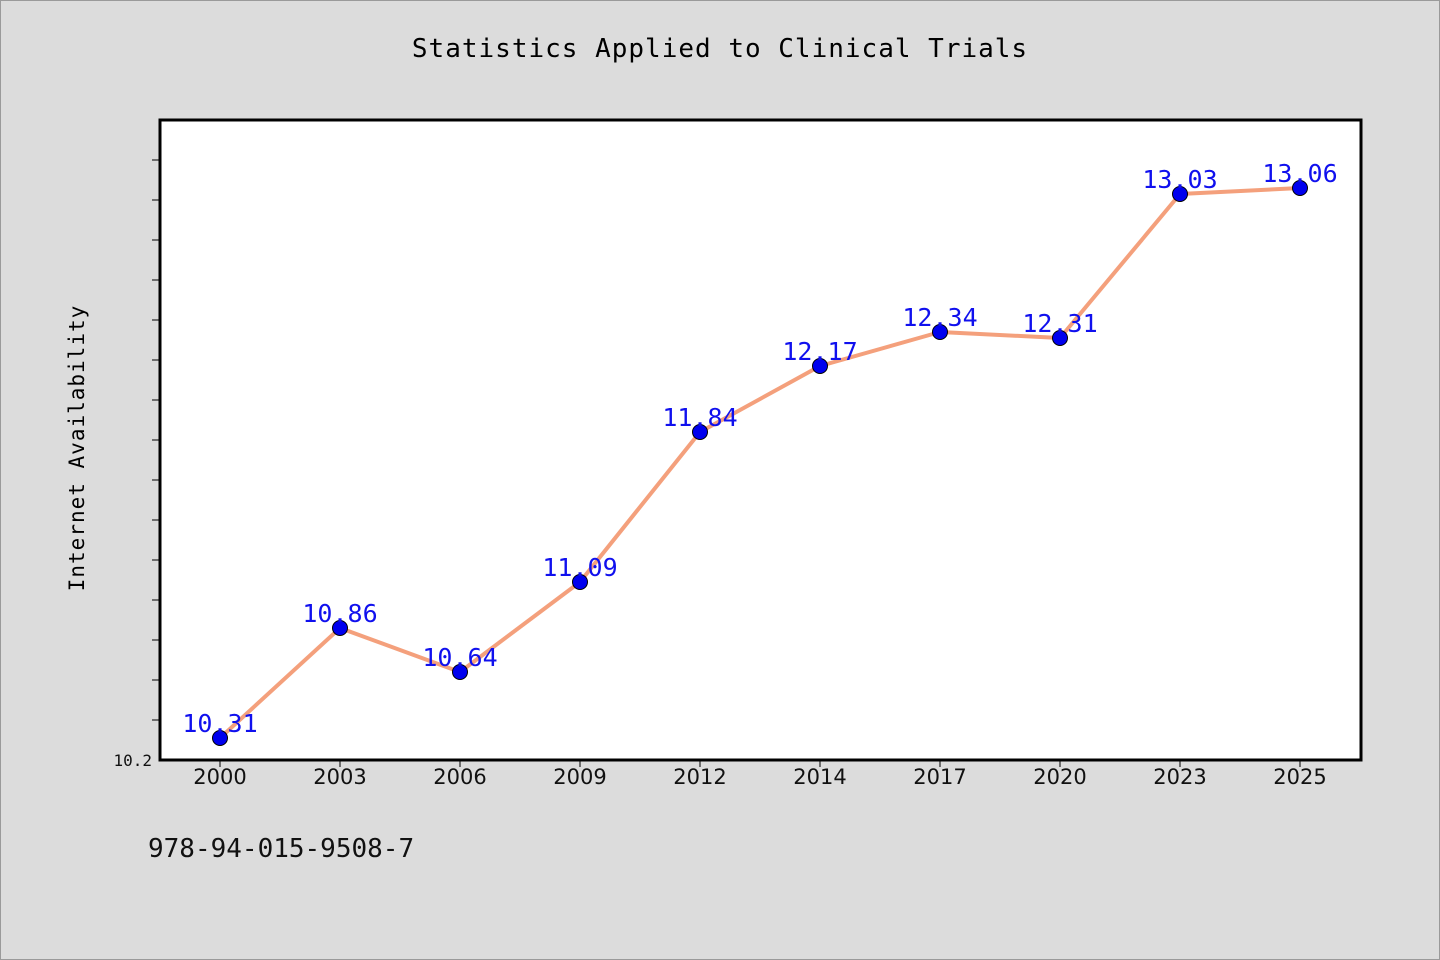  Describe the element at coordinates (720, 49) in the screenshot. I see `chart-title: Statistics Applied to Clinical Trials` at that location.